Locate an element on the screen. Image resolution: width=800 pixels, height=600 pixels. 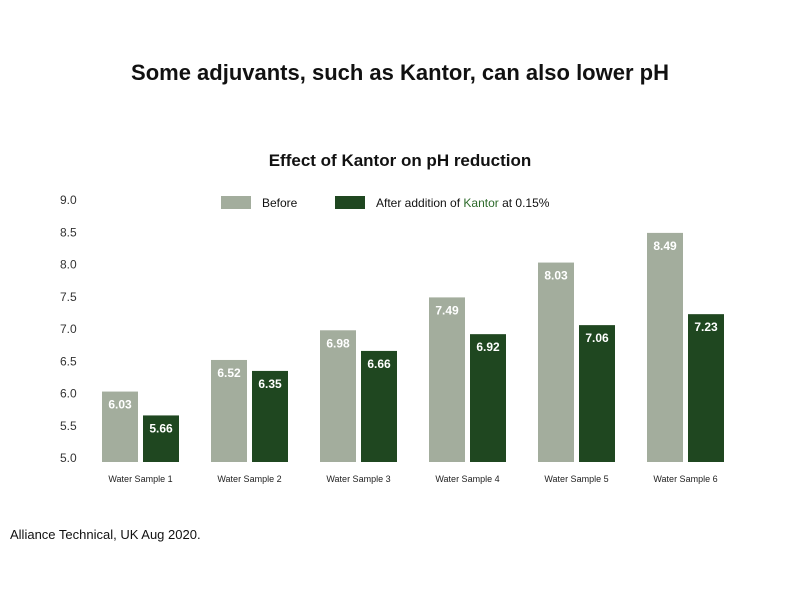
category-label: Water Sample 6 is located at coordinates (685, 479).